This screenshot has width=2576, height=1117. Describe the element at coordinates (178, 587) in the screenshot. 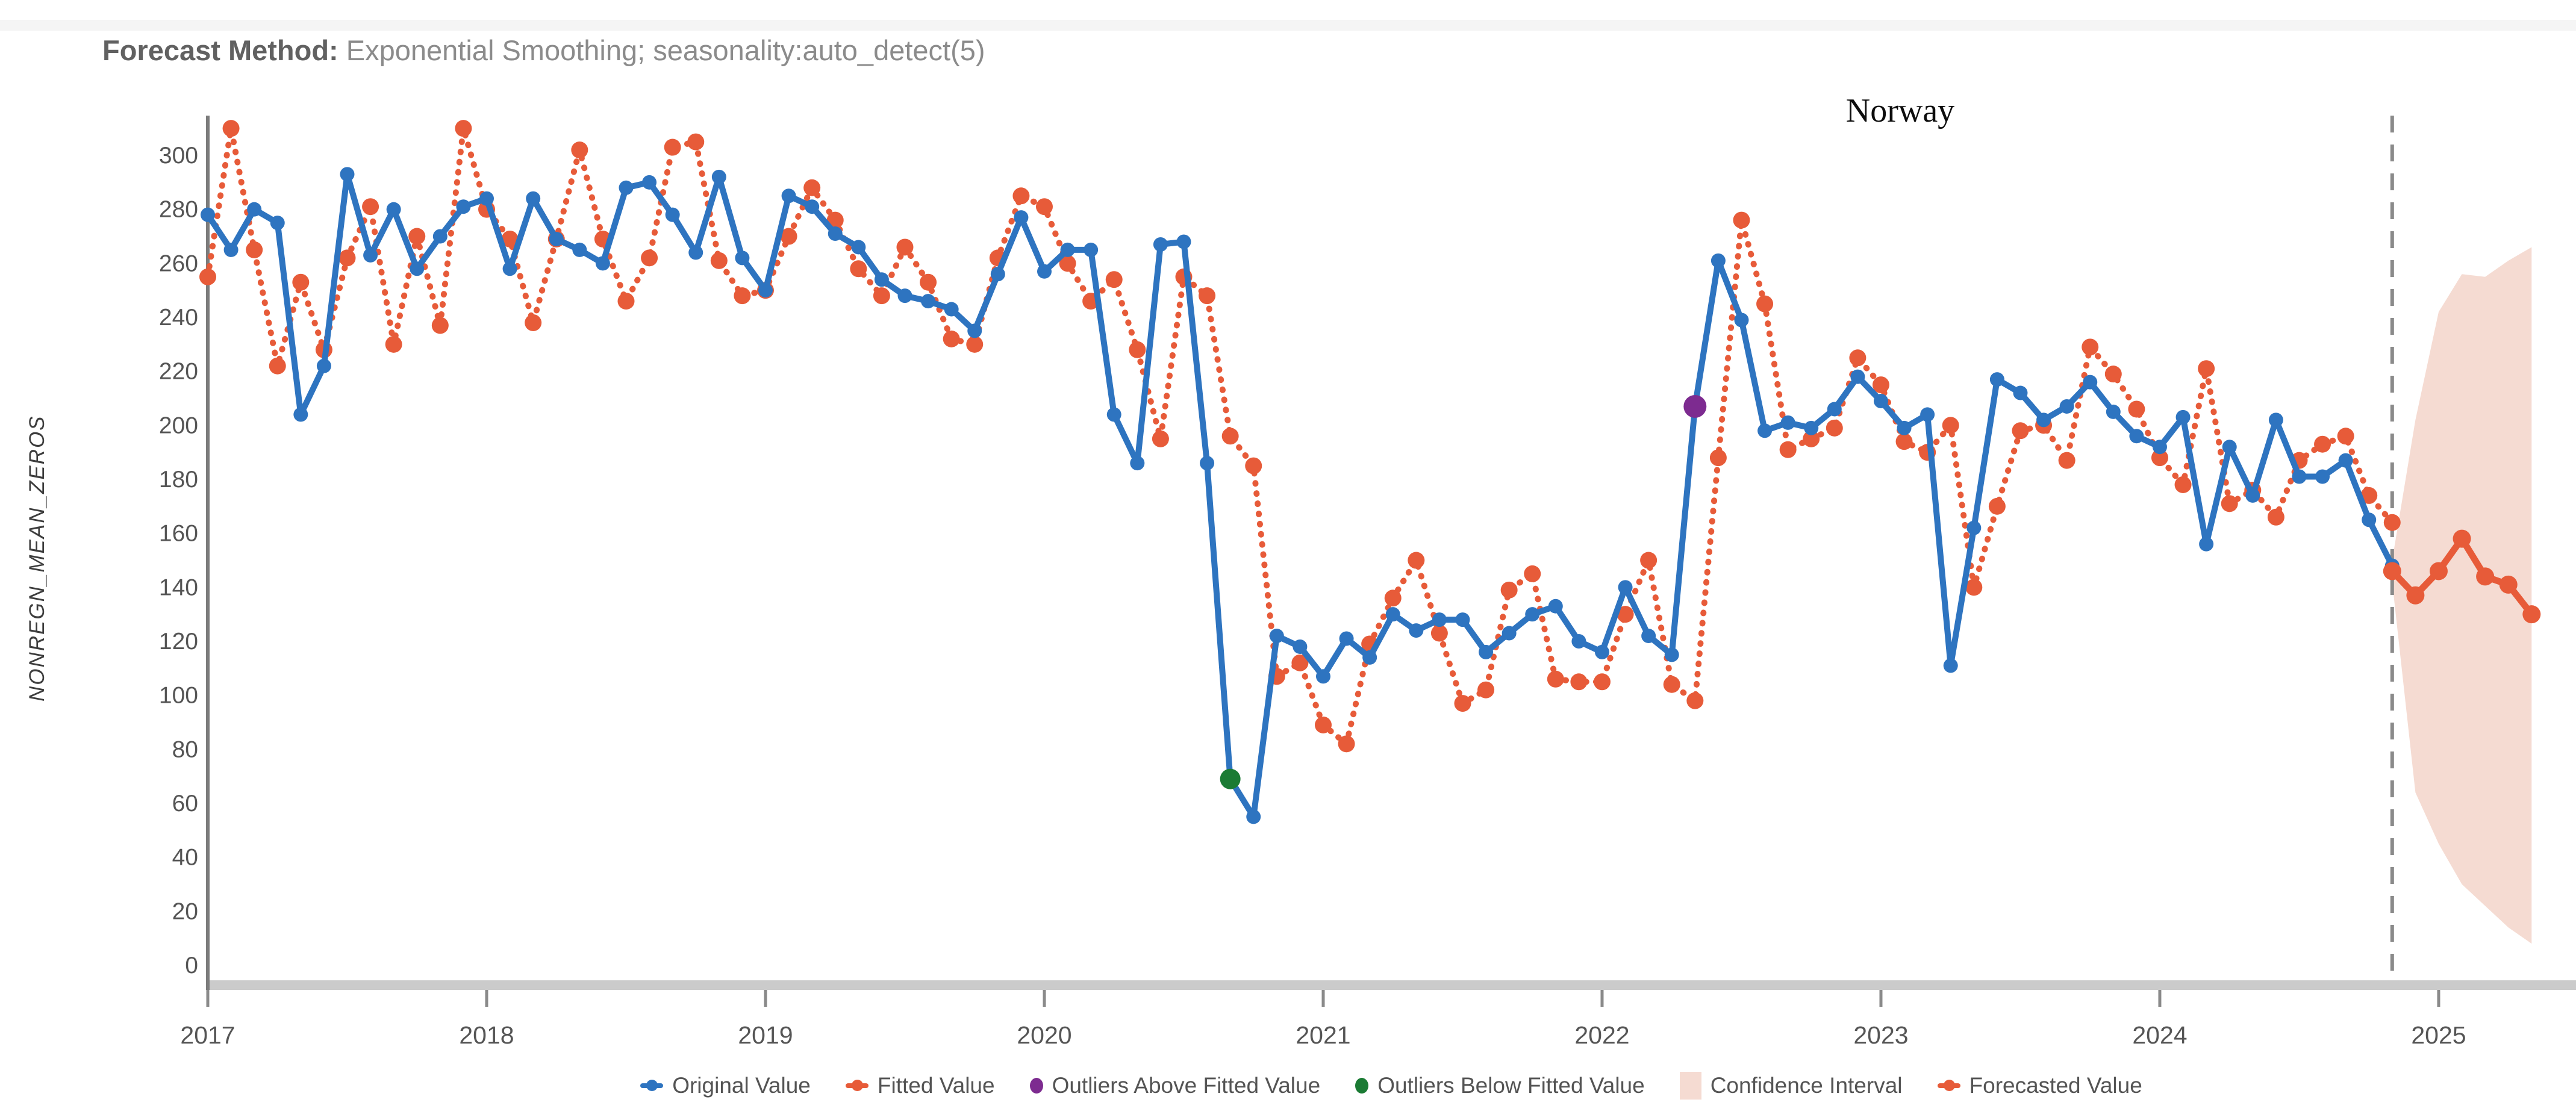

I see `y-tick-label: 140` at that location.